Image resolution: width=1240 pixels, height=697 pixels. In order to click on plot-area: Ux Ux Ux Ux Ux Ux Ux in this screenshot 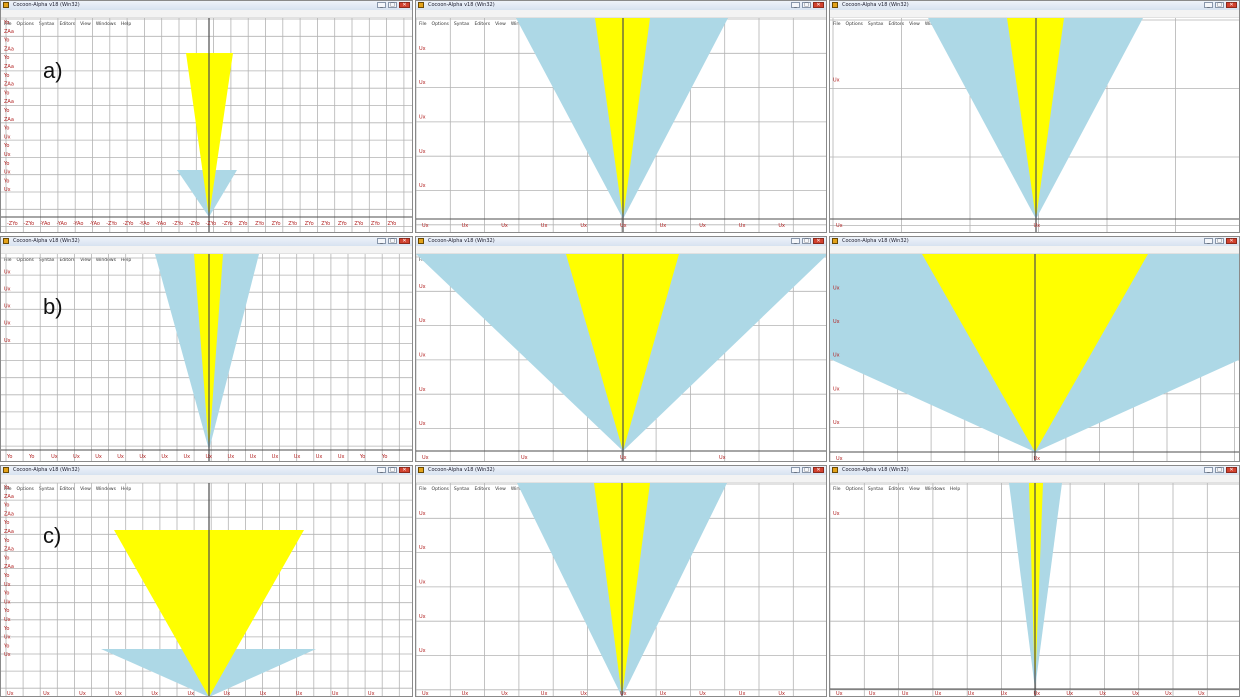, I will do `click(1034, 357)`.